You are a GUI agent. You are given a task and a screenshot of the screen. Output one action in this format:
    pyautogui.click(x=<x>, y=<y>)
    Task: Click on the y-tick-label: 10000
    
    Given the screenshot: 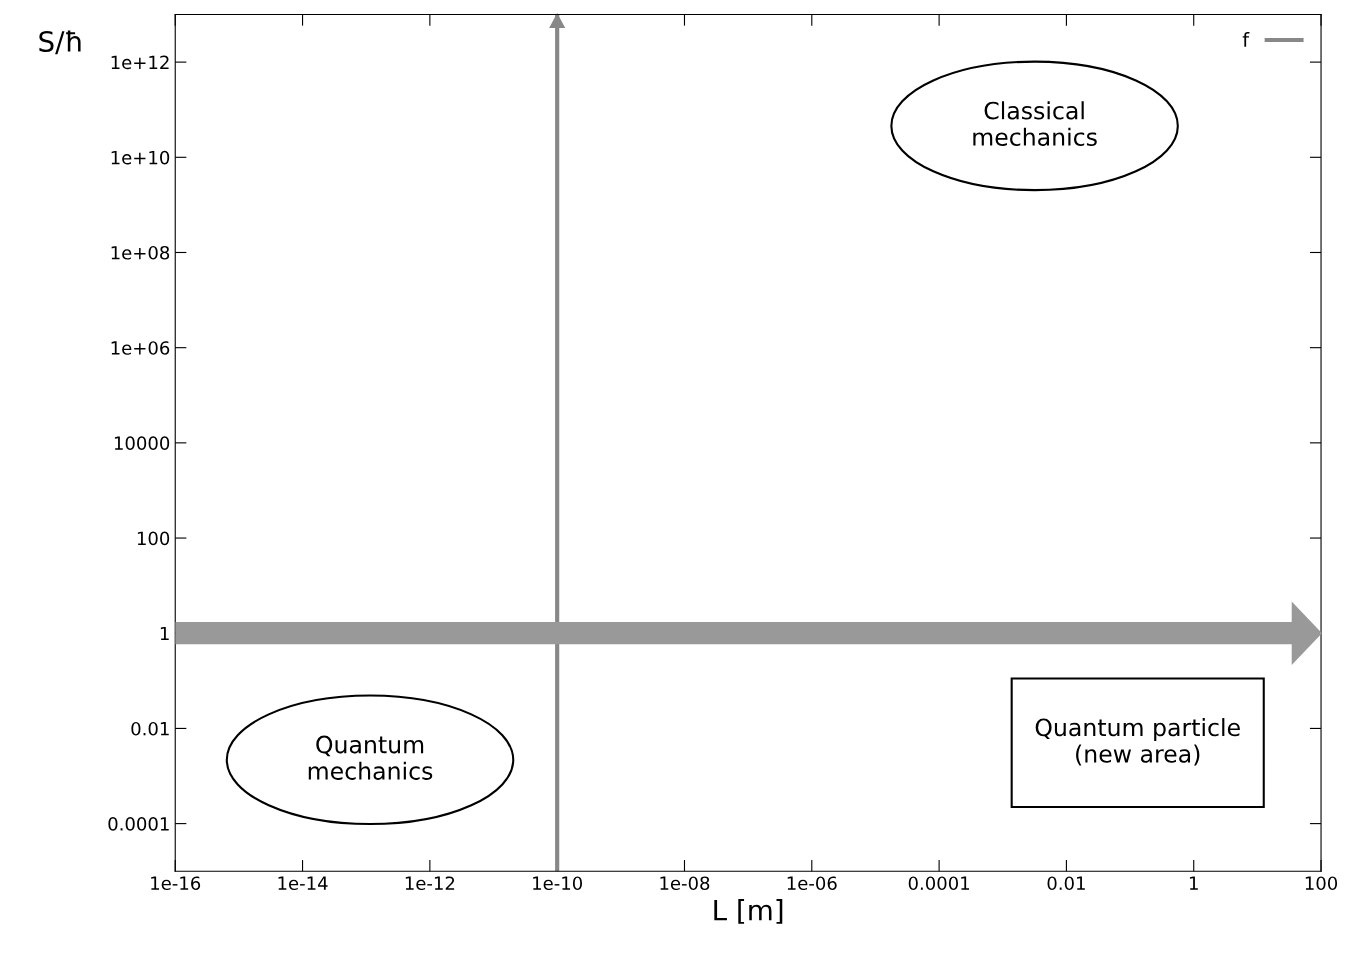 What is the action you would take?
    pyautogui.click(x=142, y=443)
    